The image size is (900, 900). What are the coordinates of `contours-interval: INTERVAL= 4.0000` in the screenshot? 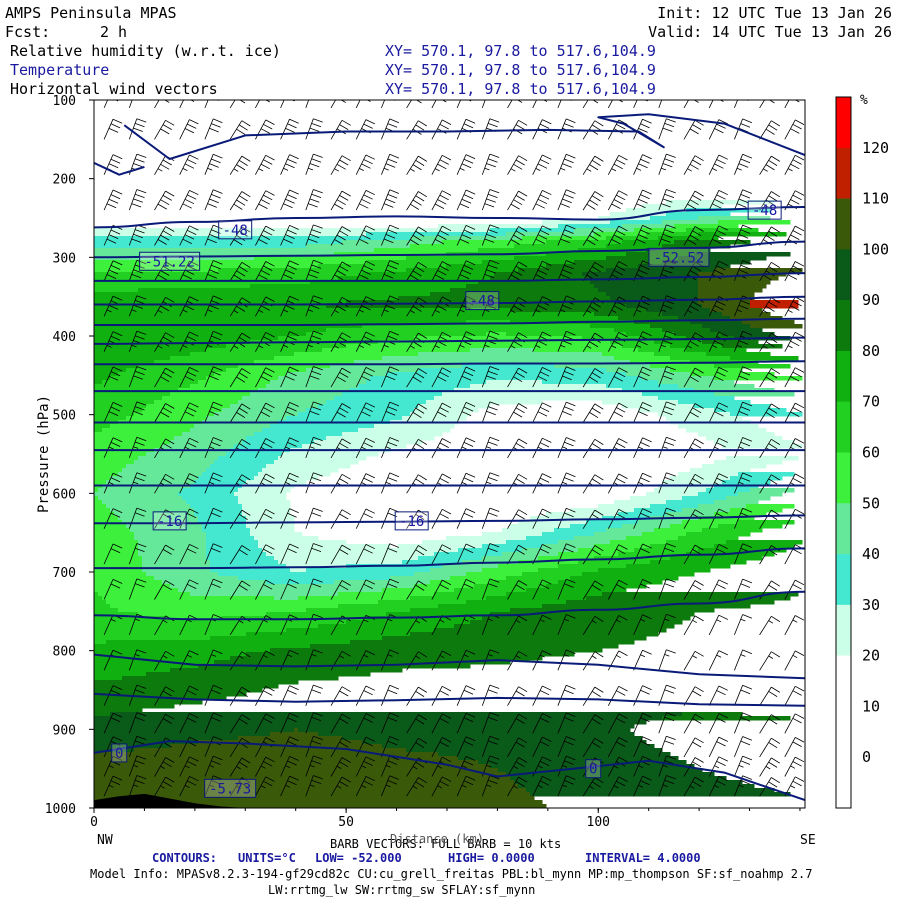 It's located at (643, 858).